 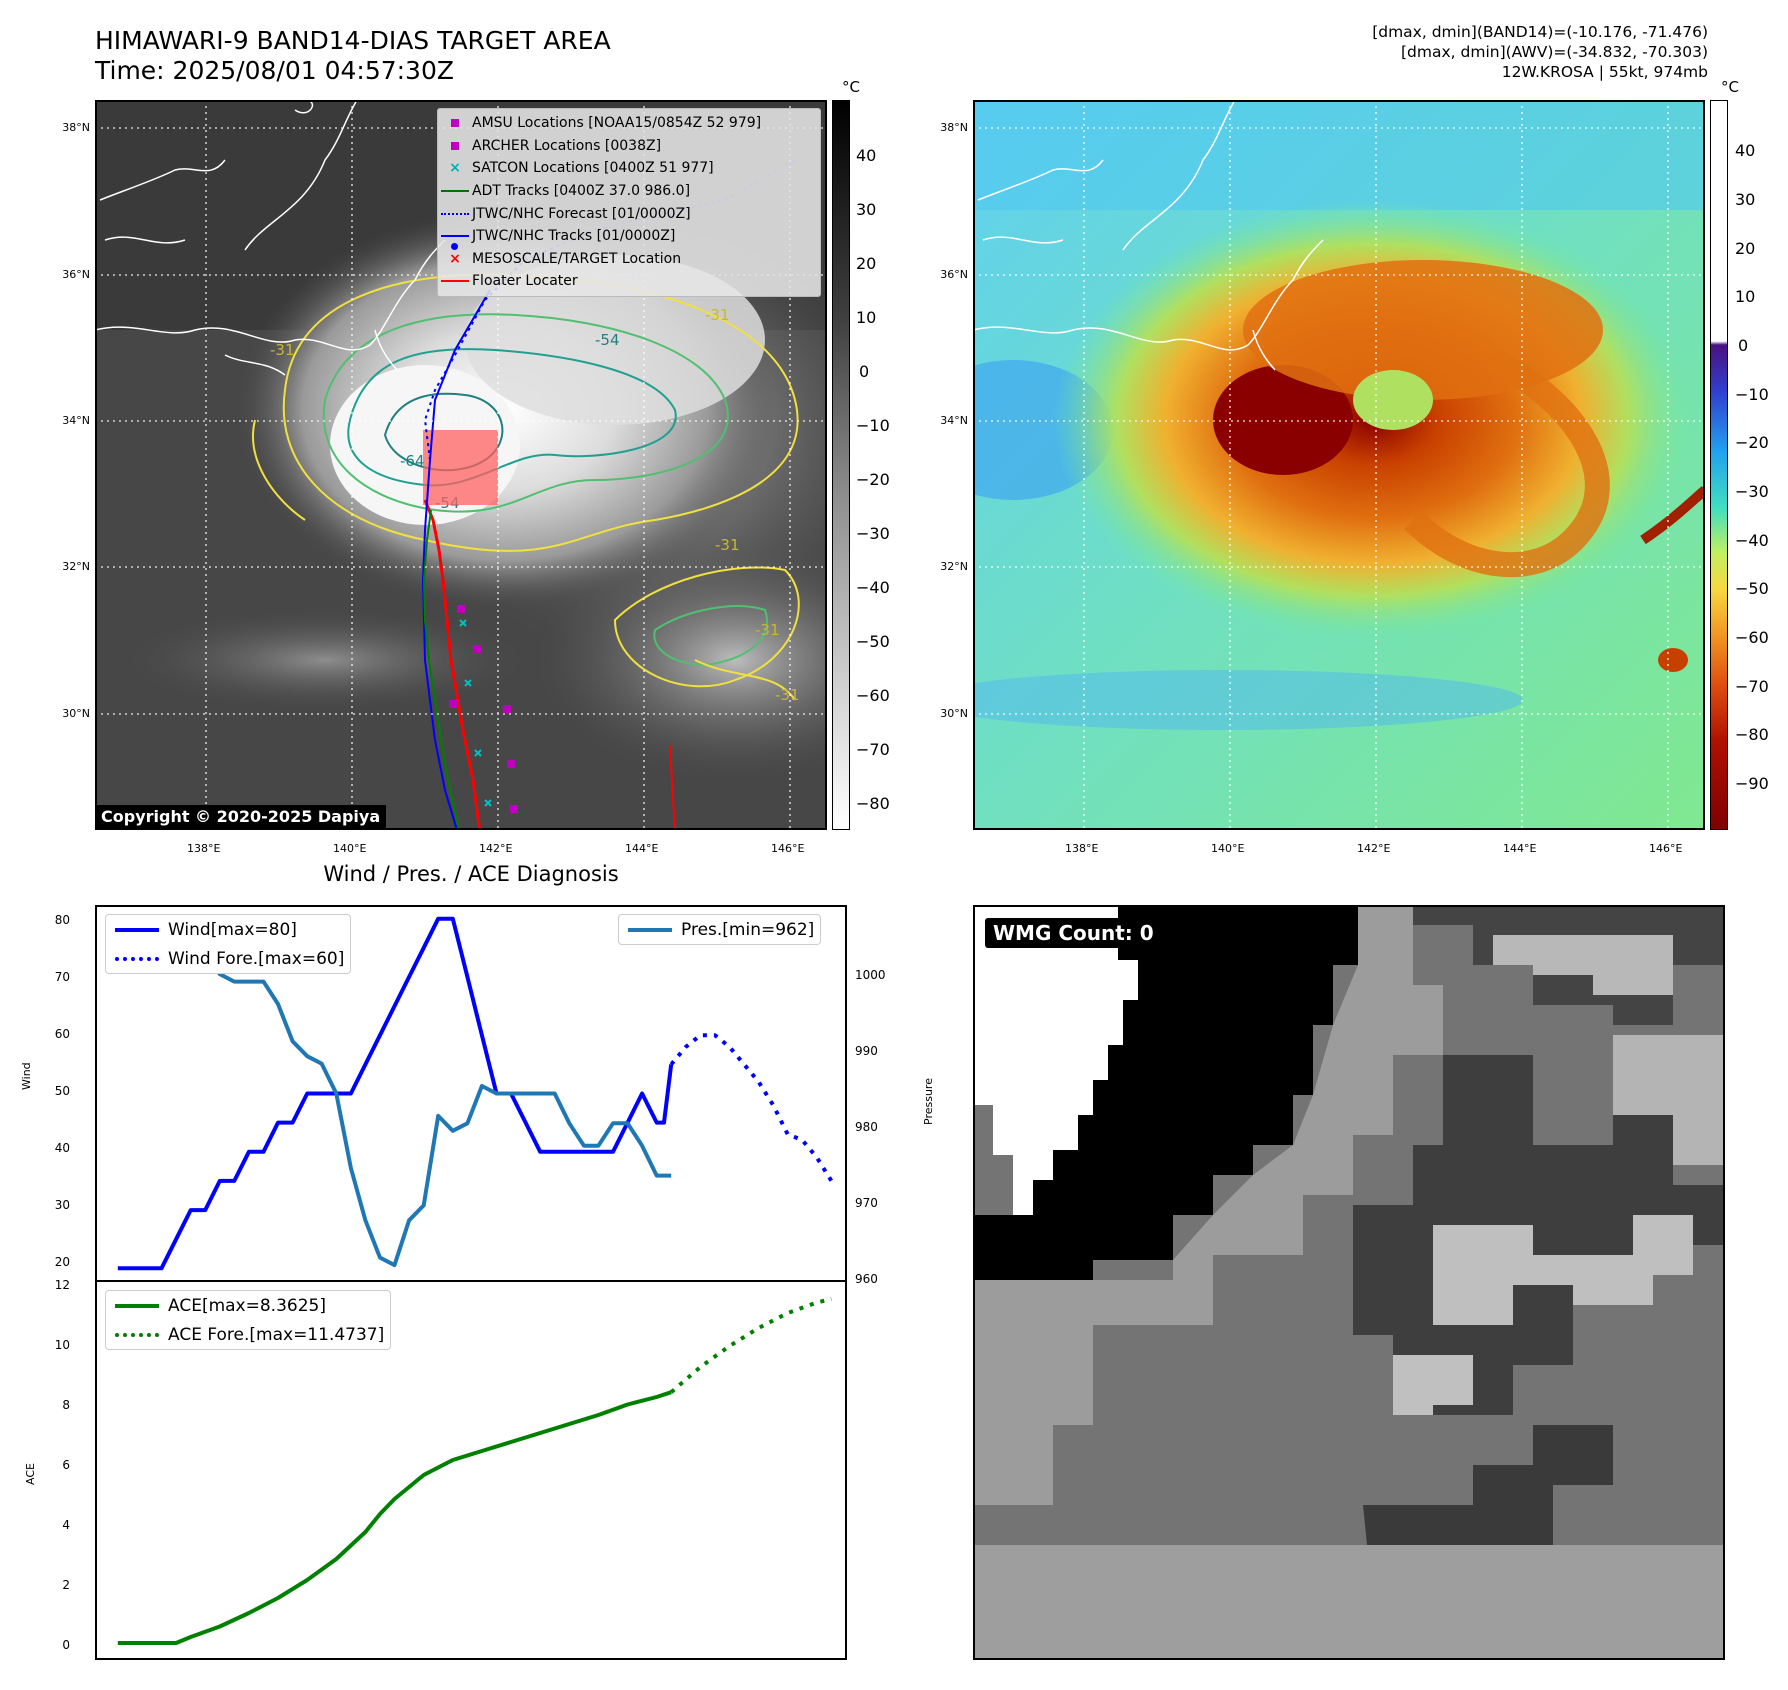 What do you see at coordinates (276, 1334) in the screenshot?
I see `legend-label: ACE Fore.[max=11.4737]` at bounding box center [276, 1334].